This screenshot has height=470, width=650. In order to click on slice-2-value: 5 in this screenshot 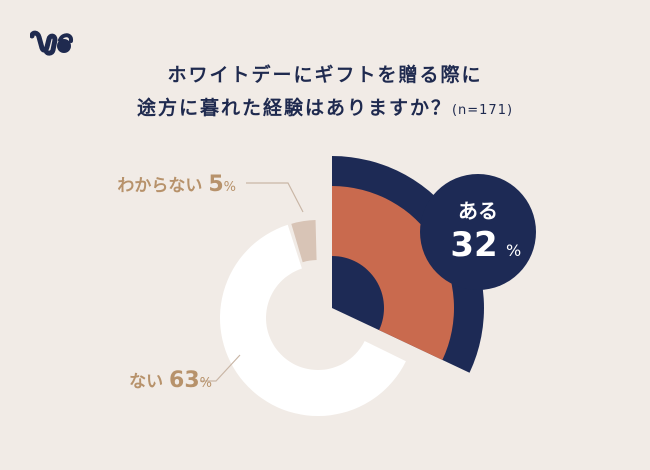, I will do `click(215, 184)`.